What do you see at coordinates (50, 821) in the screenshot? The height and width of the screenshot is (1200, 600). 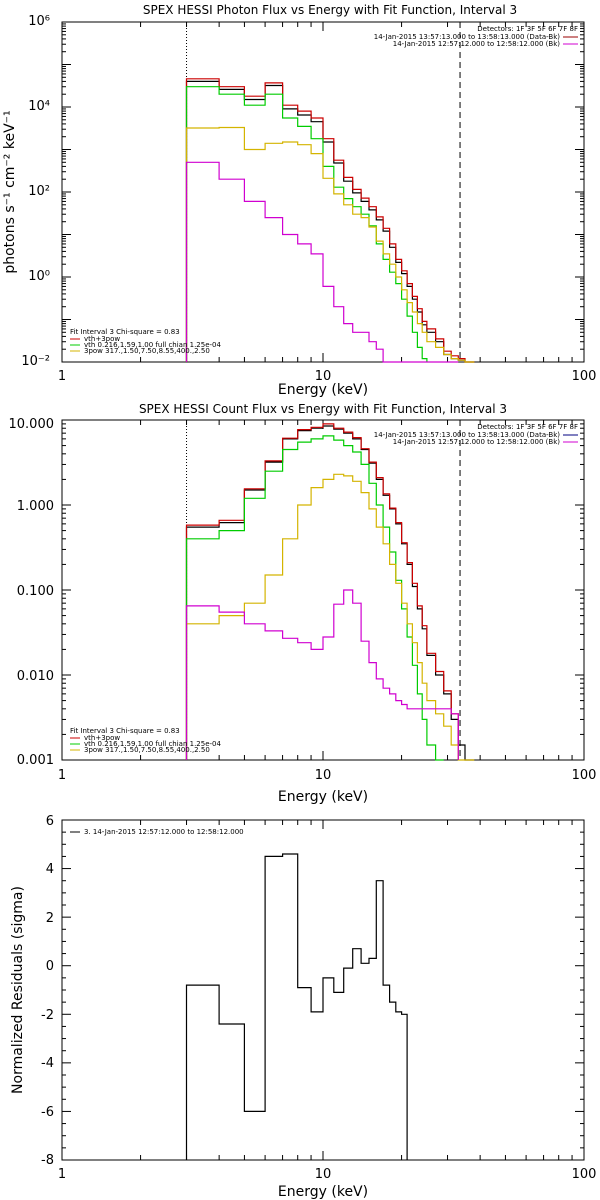 I see `resid-ytick-6: 6` at bounding box center [50, 821].